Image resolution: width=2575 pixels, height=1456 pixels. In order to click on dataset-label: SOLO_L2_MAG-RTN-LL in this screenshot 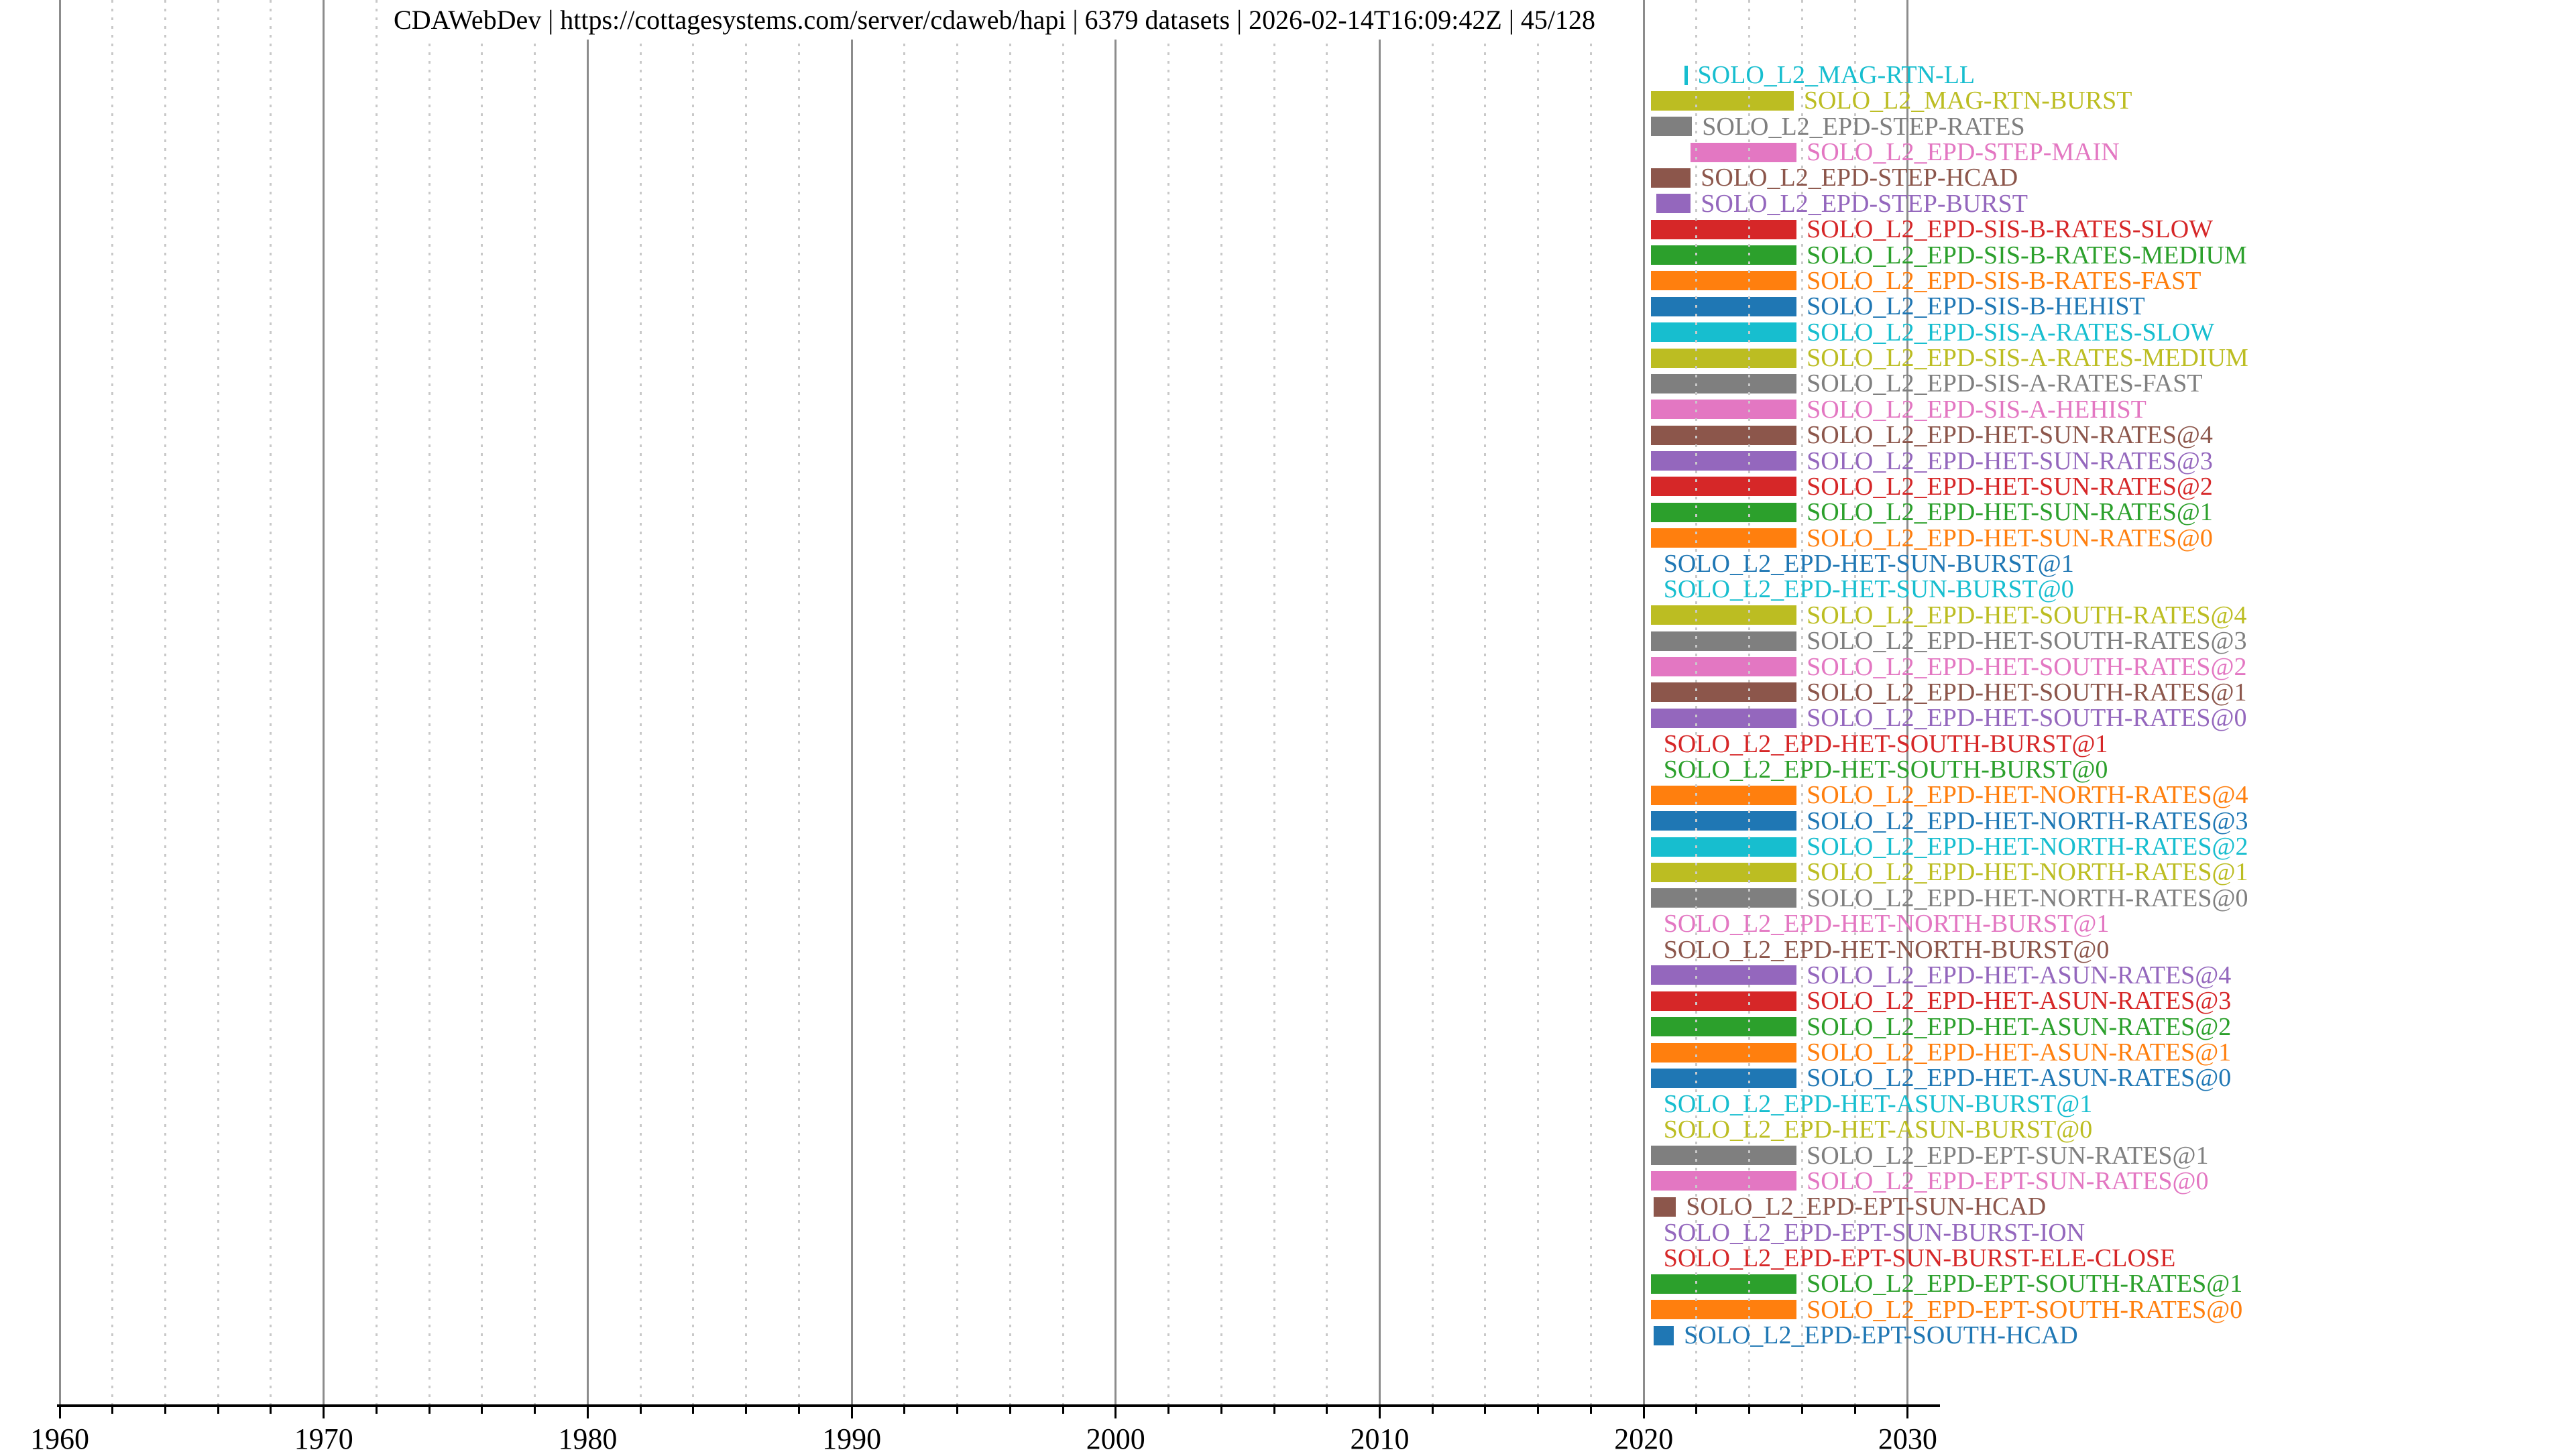, I will do `click(1836, 75)`.